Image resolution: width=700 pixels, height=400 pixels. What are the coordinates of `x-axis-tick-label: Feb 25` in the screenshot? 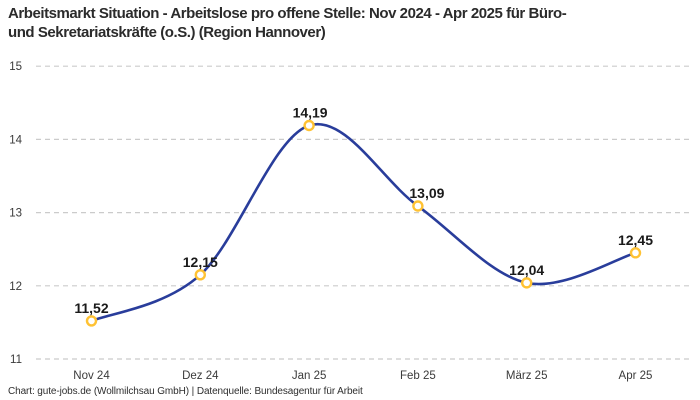 It's located at (418, 376).